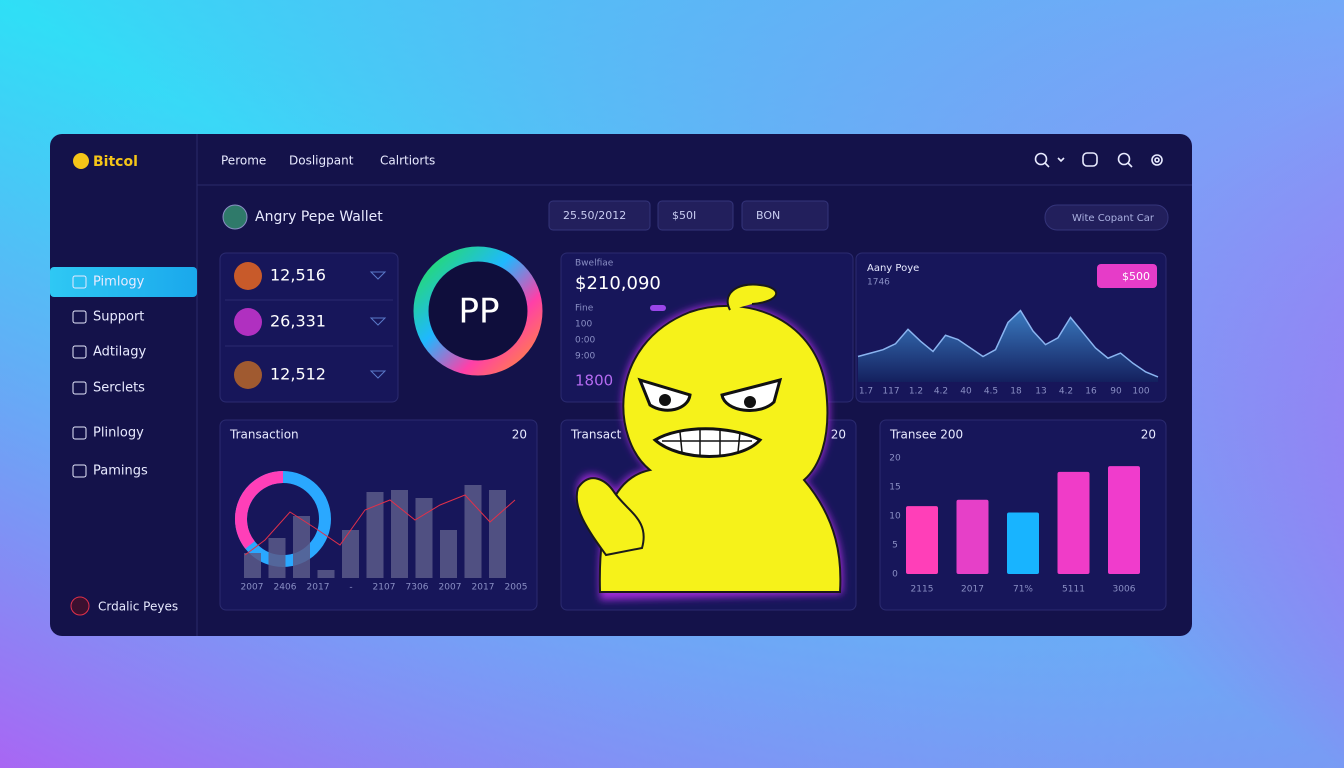  What do you see at coordinates (319, 217) in the screenshot?
I see `wallet-title: Angry Pepe Wallet` at bounding box center [319, 217].